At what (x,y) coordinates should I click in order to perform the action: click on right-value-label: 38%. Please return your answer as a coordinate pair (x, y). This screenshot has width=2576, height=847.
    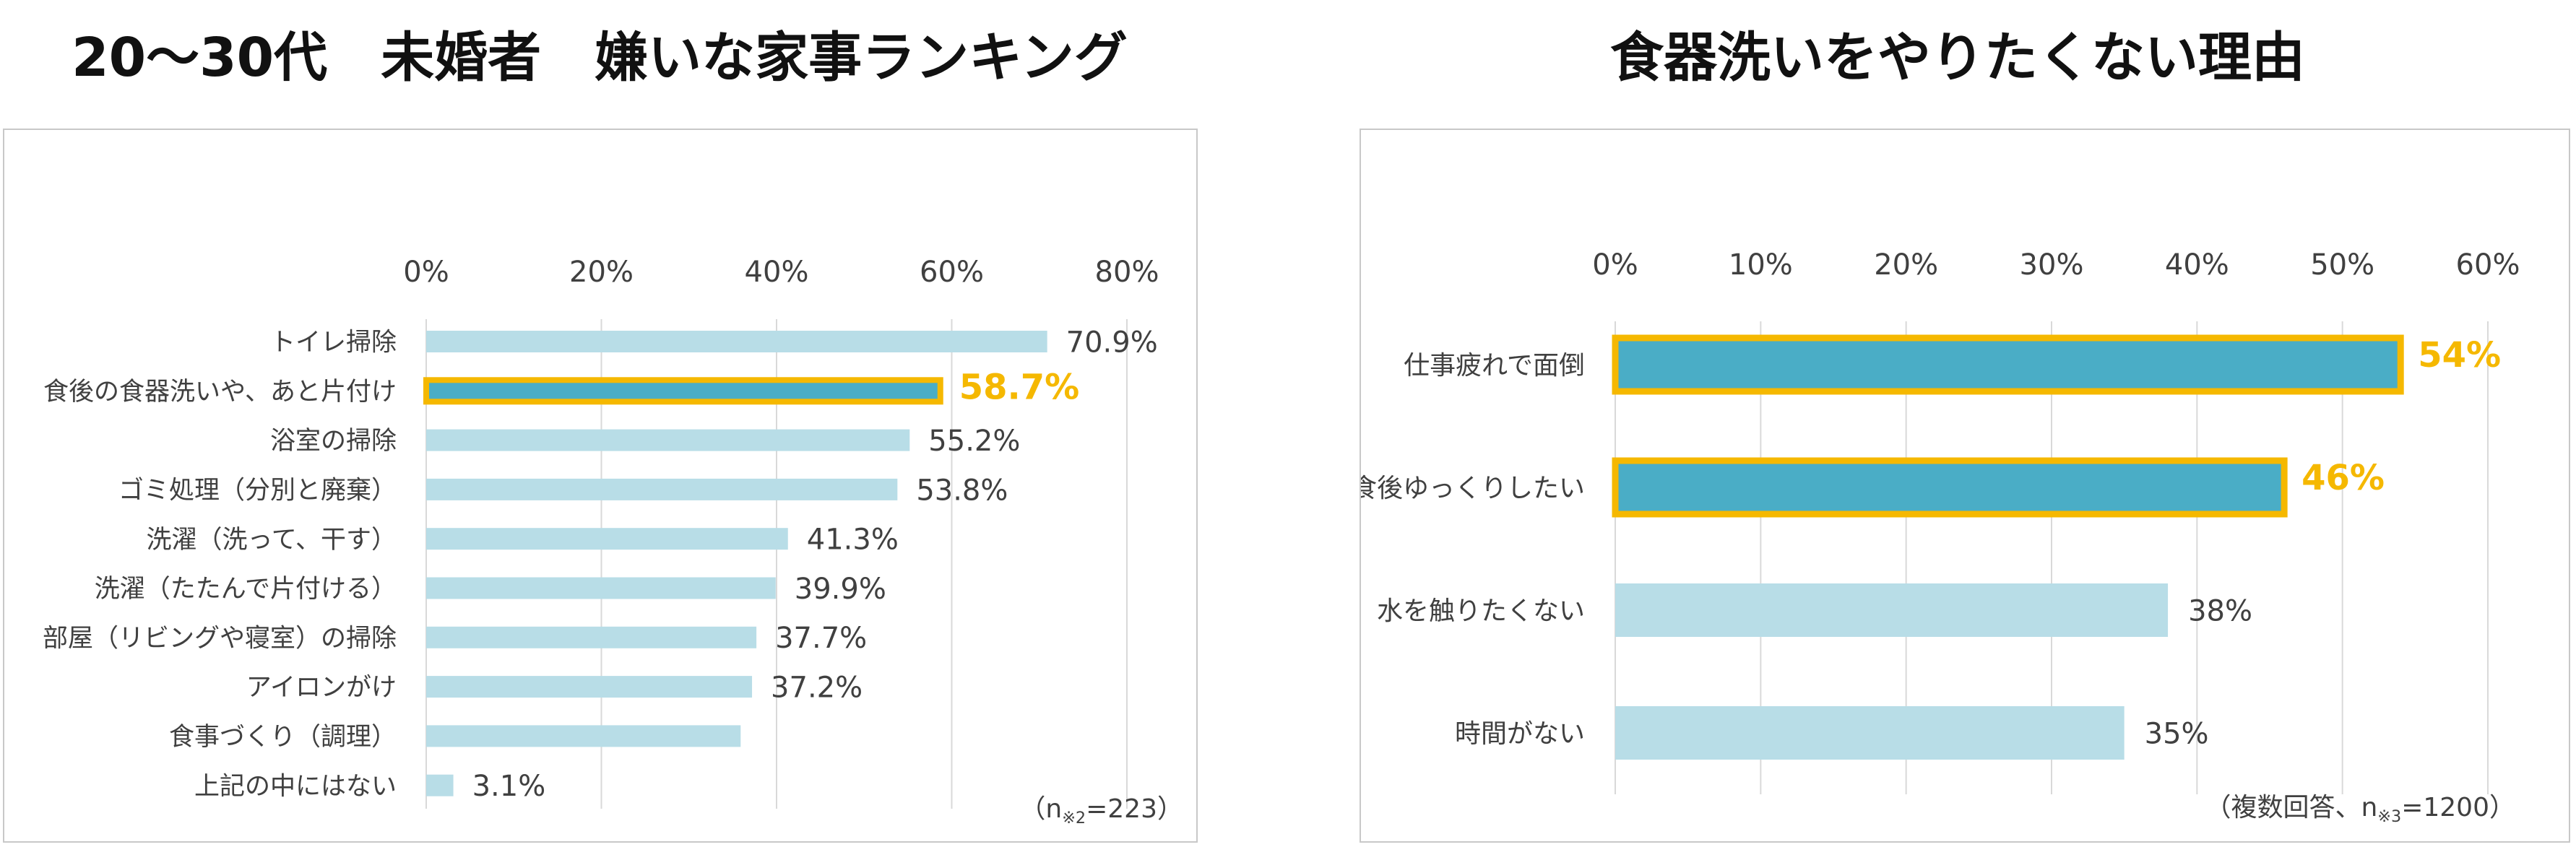
    Looking at the image, I should click on (2220, 610).